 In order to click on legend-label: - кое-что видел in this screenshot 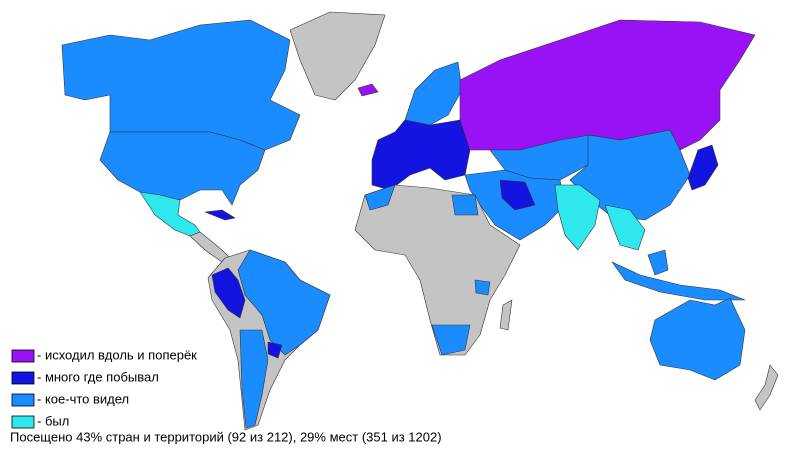, I will do `click(83, 398)`.